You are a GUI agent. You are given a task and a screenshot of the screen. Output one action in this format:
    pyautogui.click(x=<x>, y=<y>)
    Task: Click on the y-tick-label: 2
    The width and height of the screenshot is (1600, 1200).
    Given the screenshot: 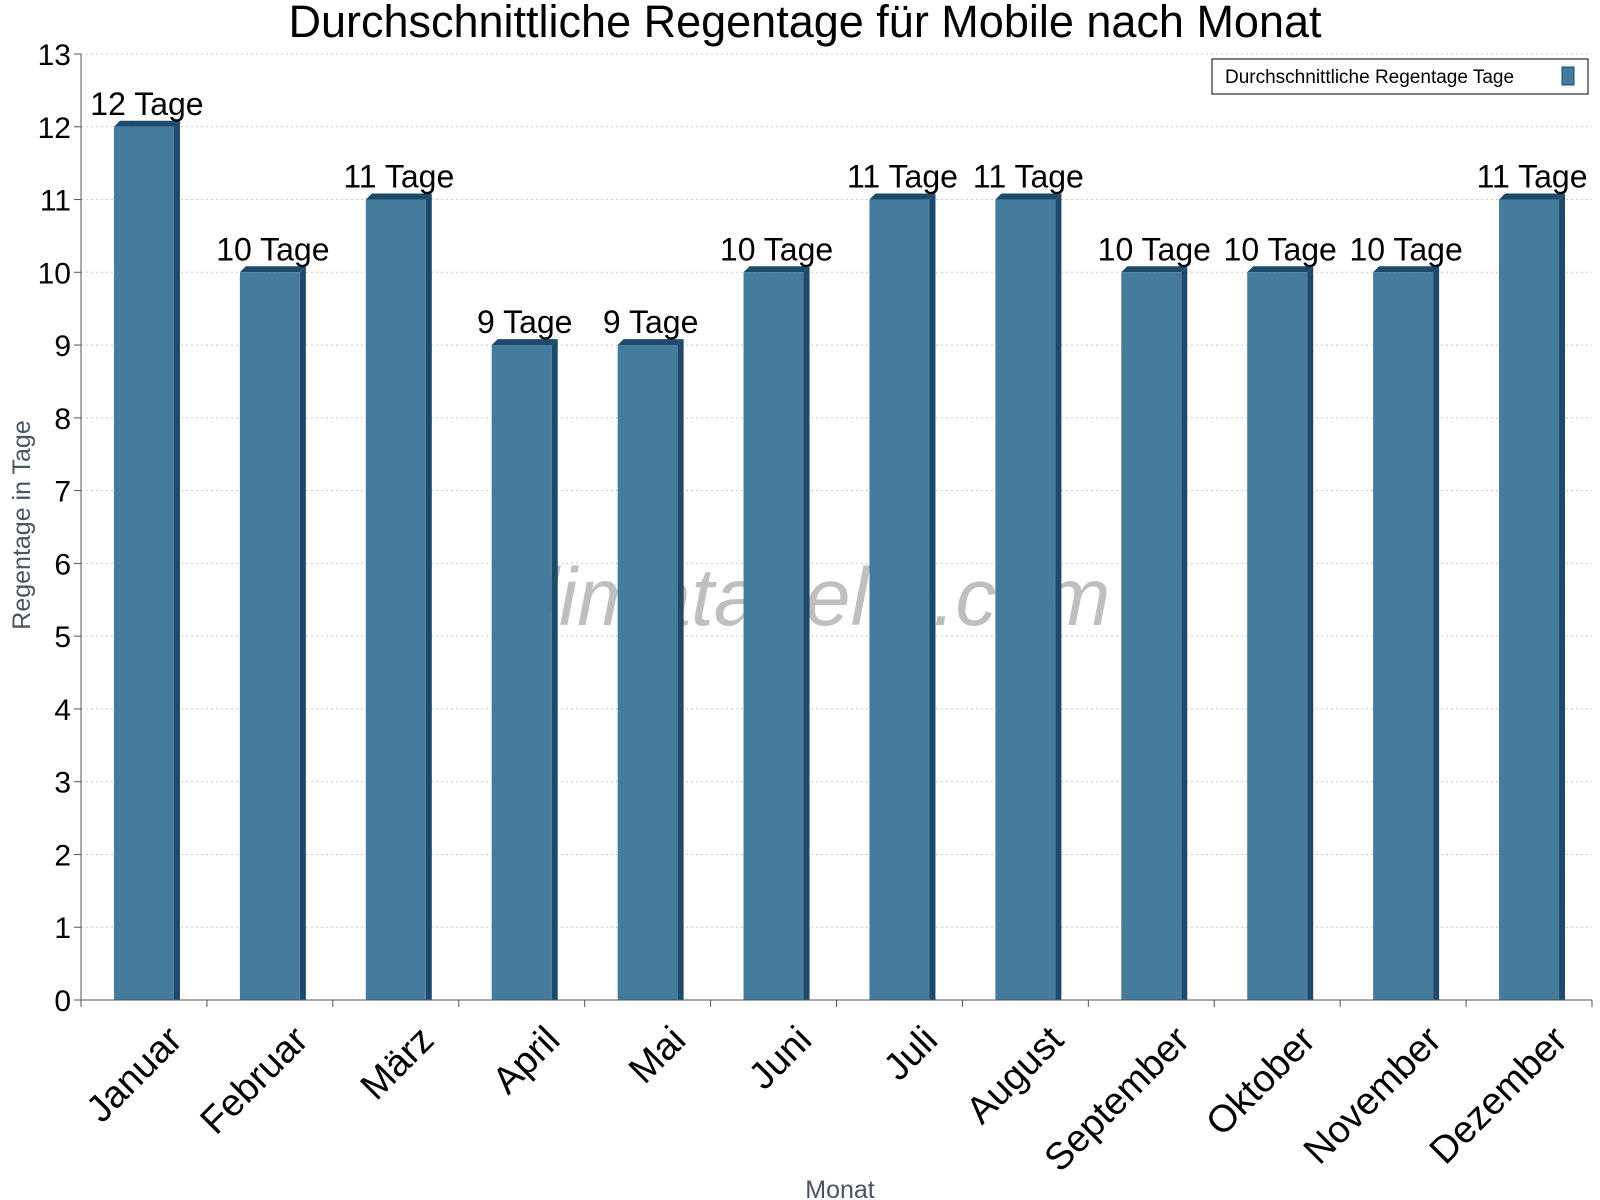 What is the action you would take?
    pyautogui.click(x=62, y=855)
    